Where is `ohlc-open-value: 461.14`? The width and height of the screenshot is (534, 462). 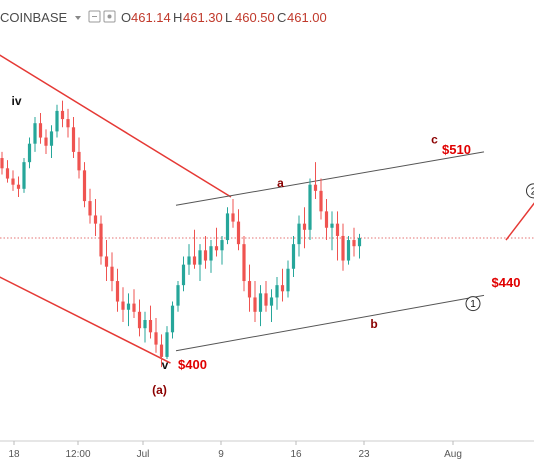 ohlc-open-value: 461.14 is located at coordinates (151, 17).